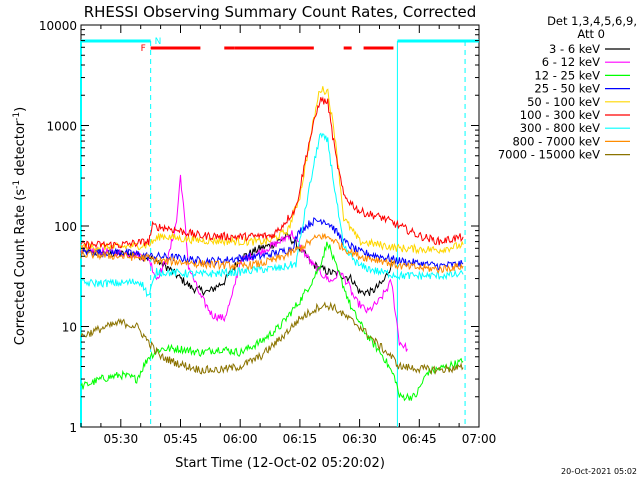 This screenshot has height=480, width=640. What do you see at coordinates (419, 439) in the screenshot?
I see `x-tick-label: 06:45` at bounding box center [419, 439].